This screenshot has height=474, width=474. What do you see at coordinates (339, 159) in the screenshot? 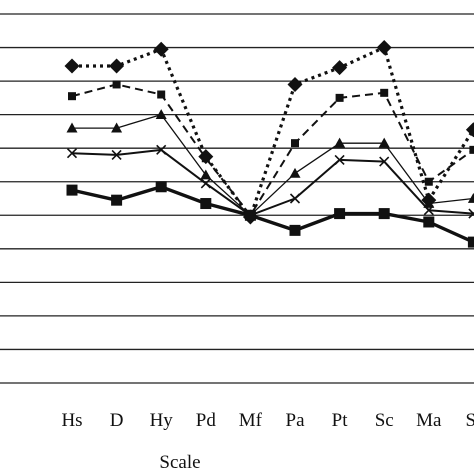
I see `series-4-point-pt` at bounding box center [339, 159].